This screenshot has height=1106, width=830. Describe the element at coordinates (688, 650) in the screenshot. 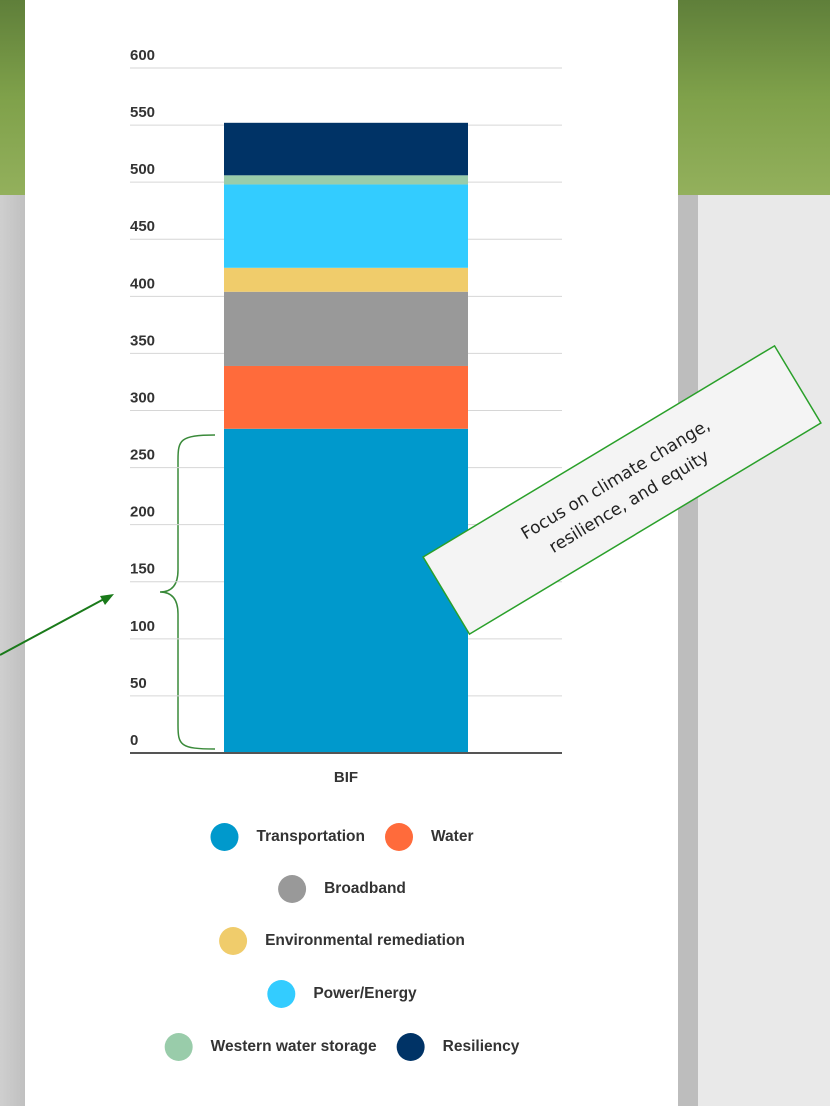

I see `right-edge` at that location.